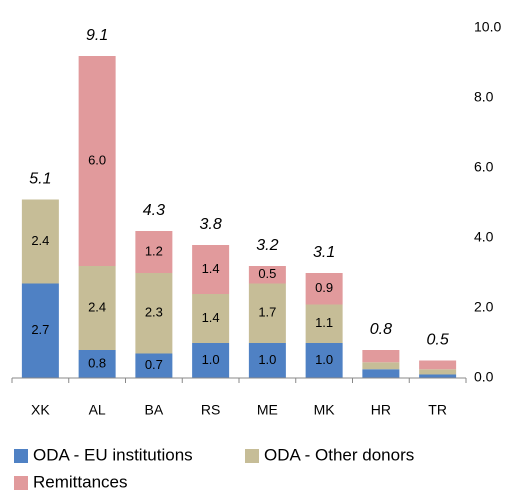  What do you see at coordinates (484, 307) in the screenshot?
I see `y-tick-label: 2.0` at bounding box center [484, 307].